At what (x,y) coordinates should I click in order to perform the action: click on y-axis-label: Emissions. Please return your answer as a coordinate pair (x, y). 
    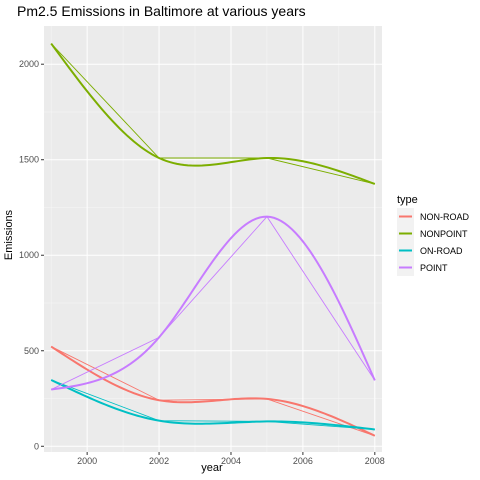
    Looking at the image, I should click on (9, 234).